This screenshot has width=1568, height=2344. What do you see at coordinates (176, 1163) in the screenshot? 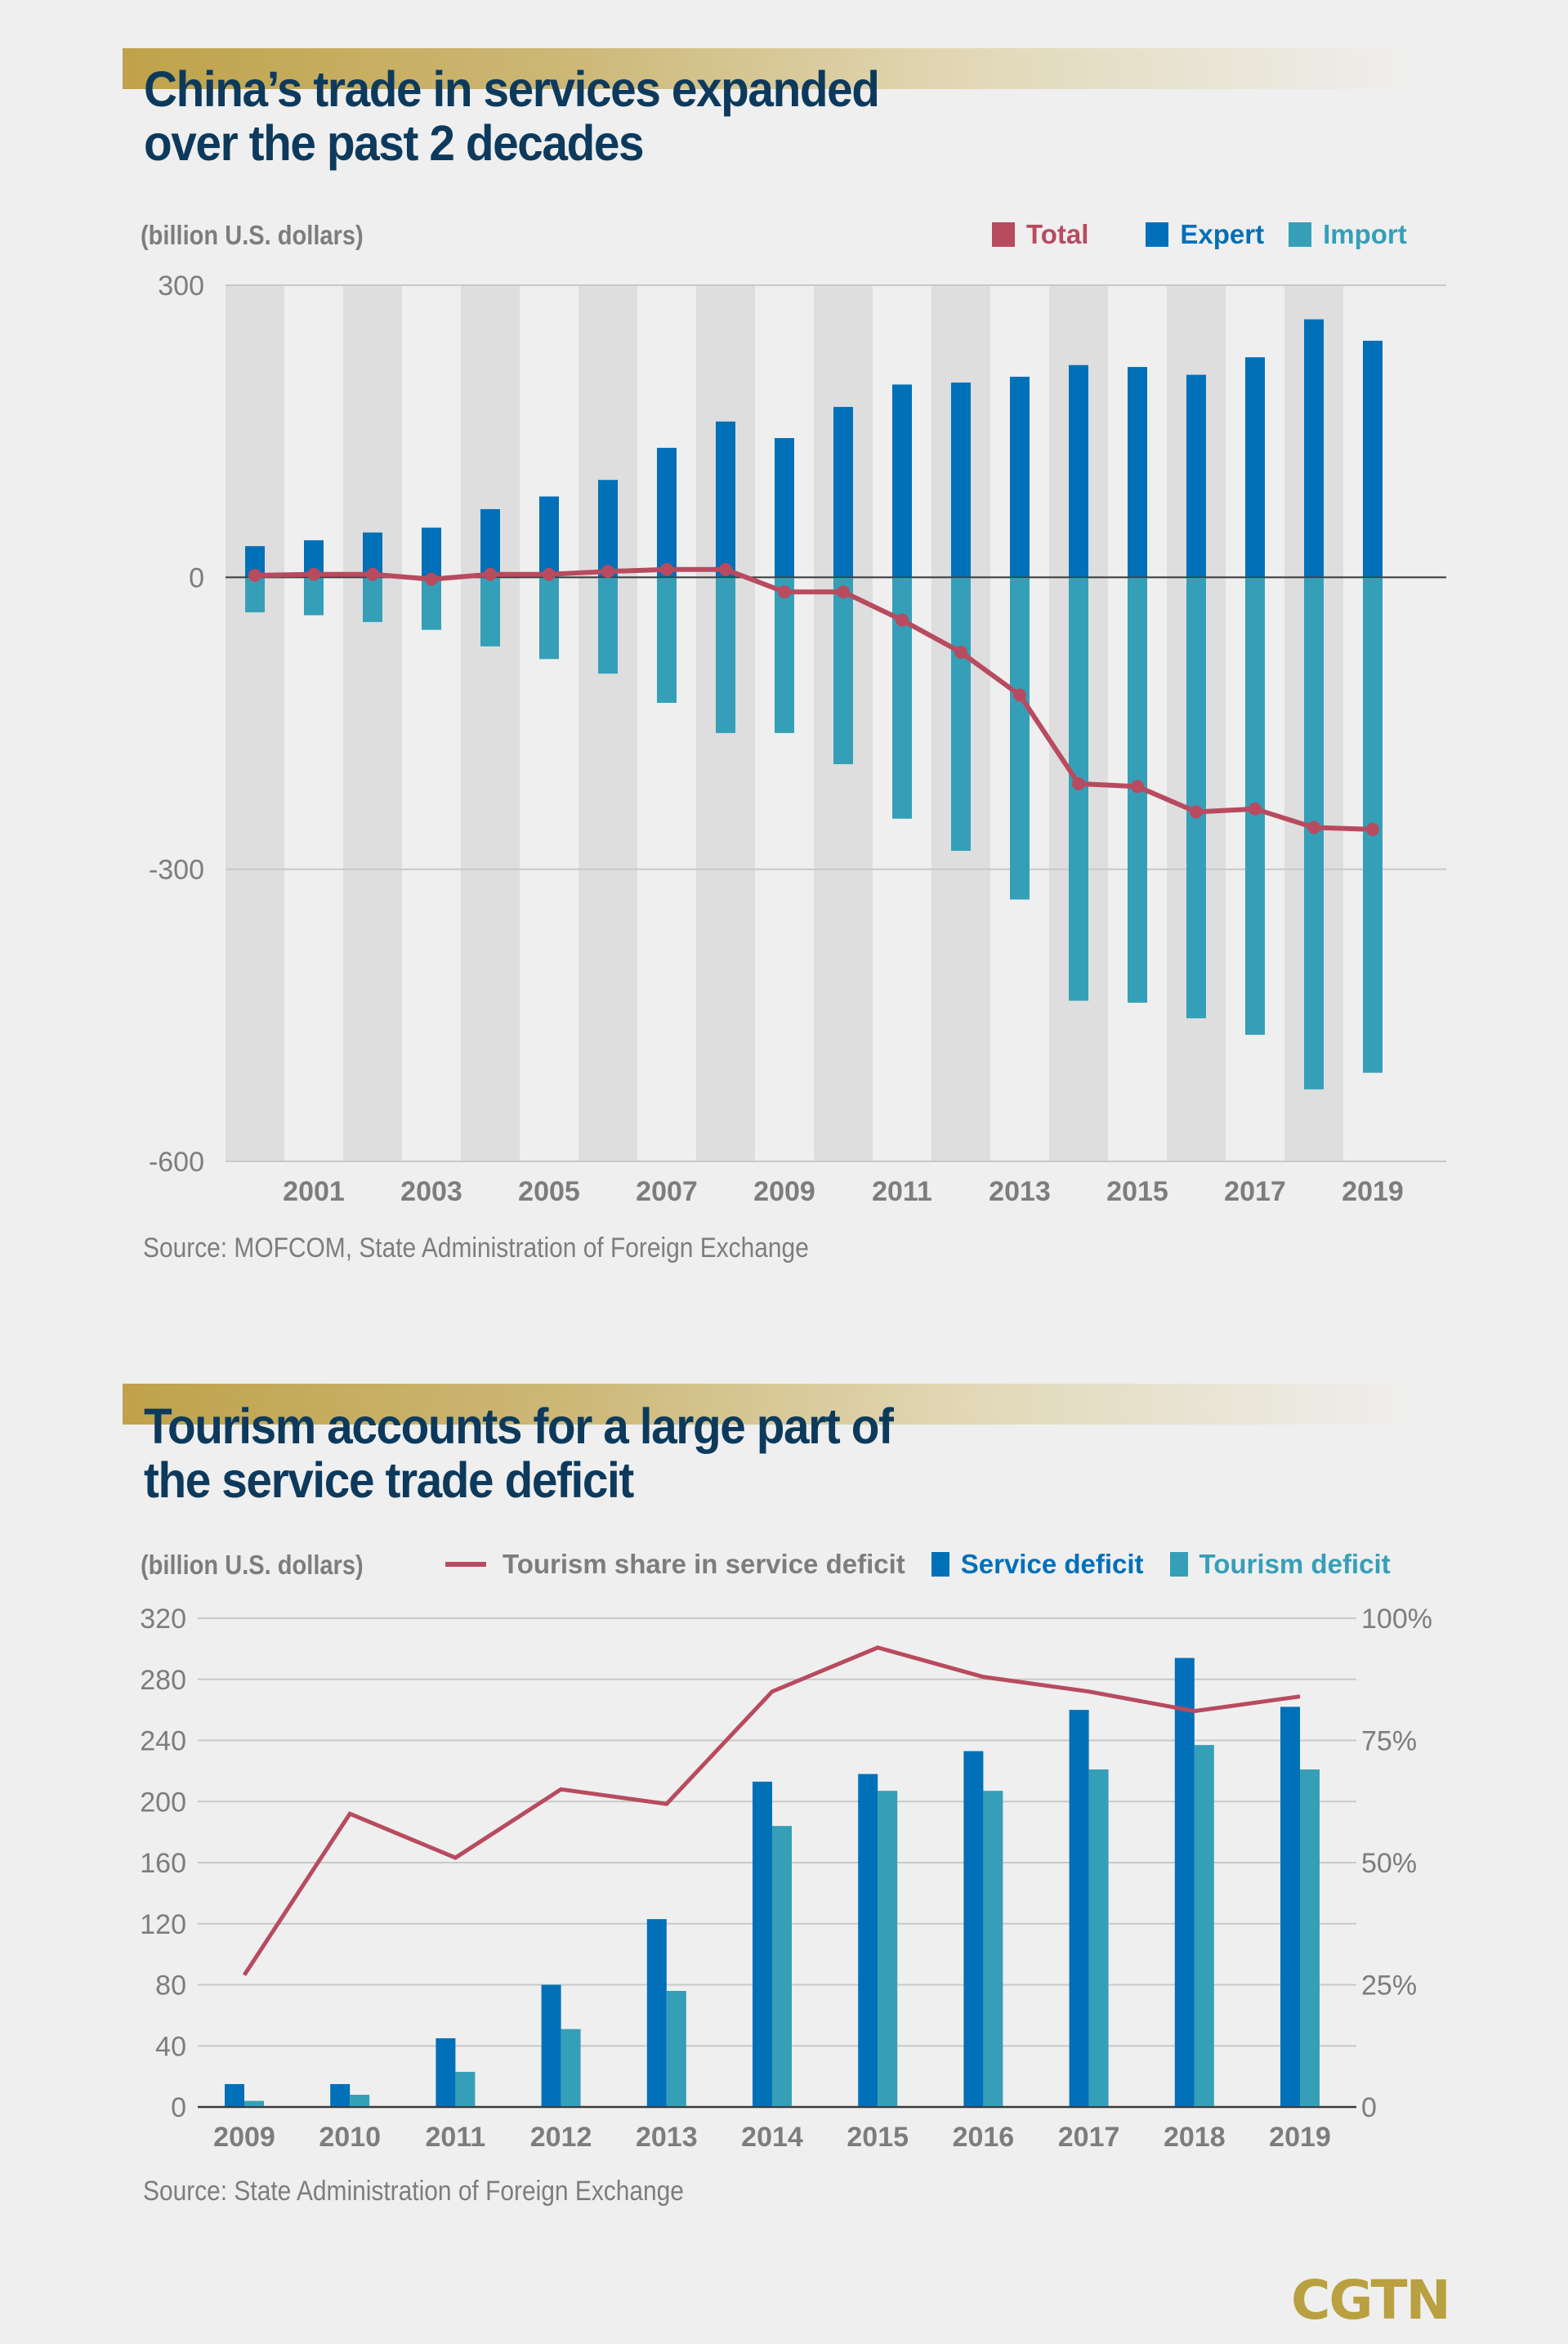
I see `y-tick-label: -600` at bounding box center [176, 1163].